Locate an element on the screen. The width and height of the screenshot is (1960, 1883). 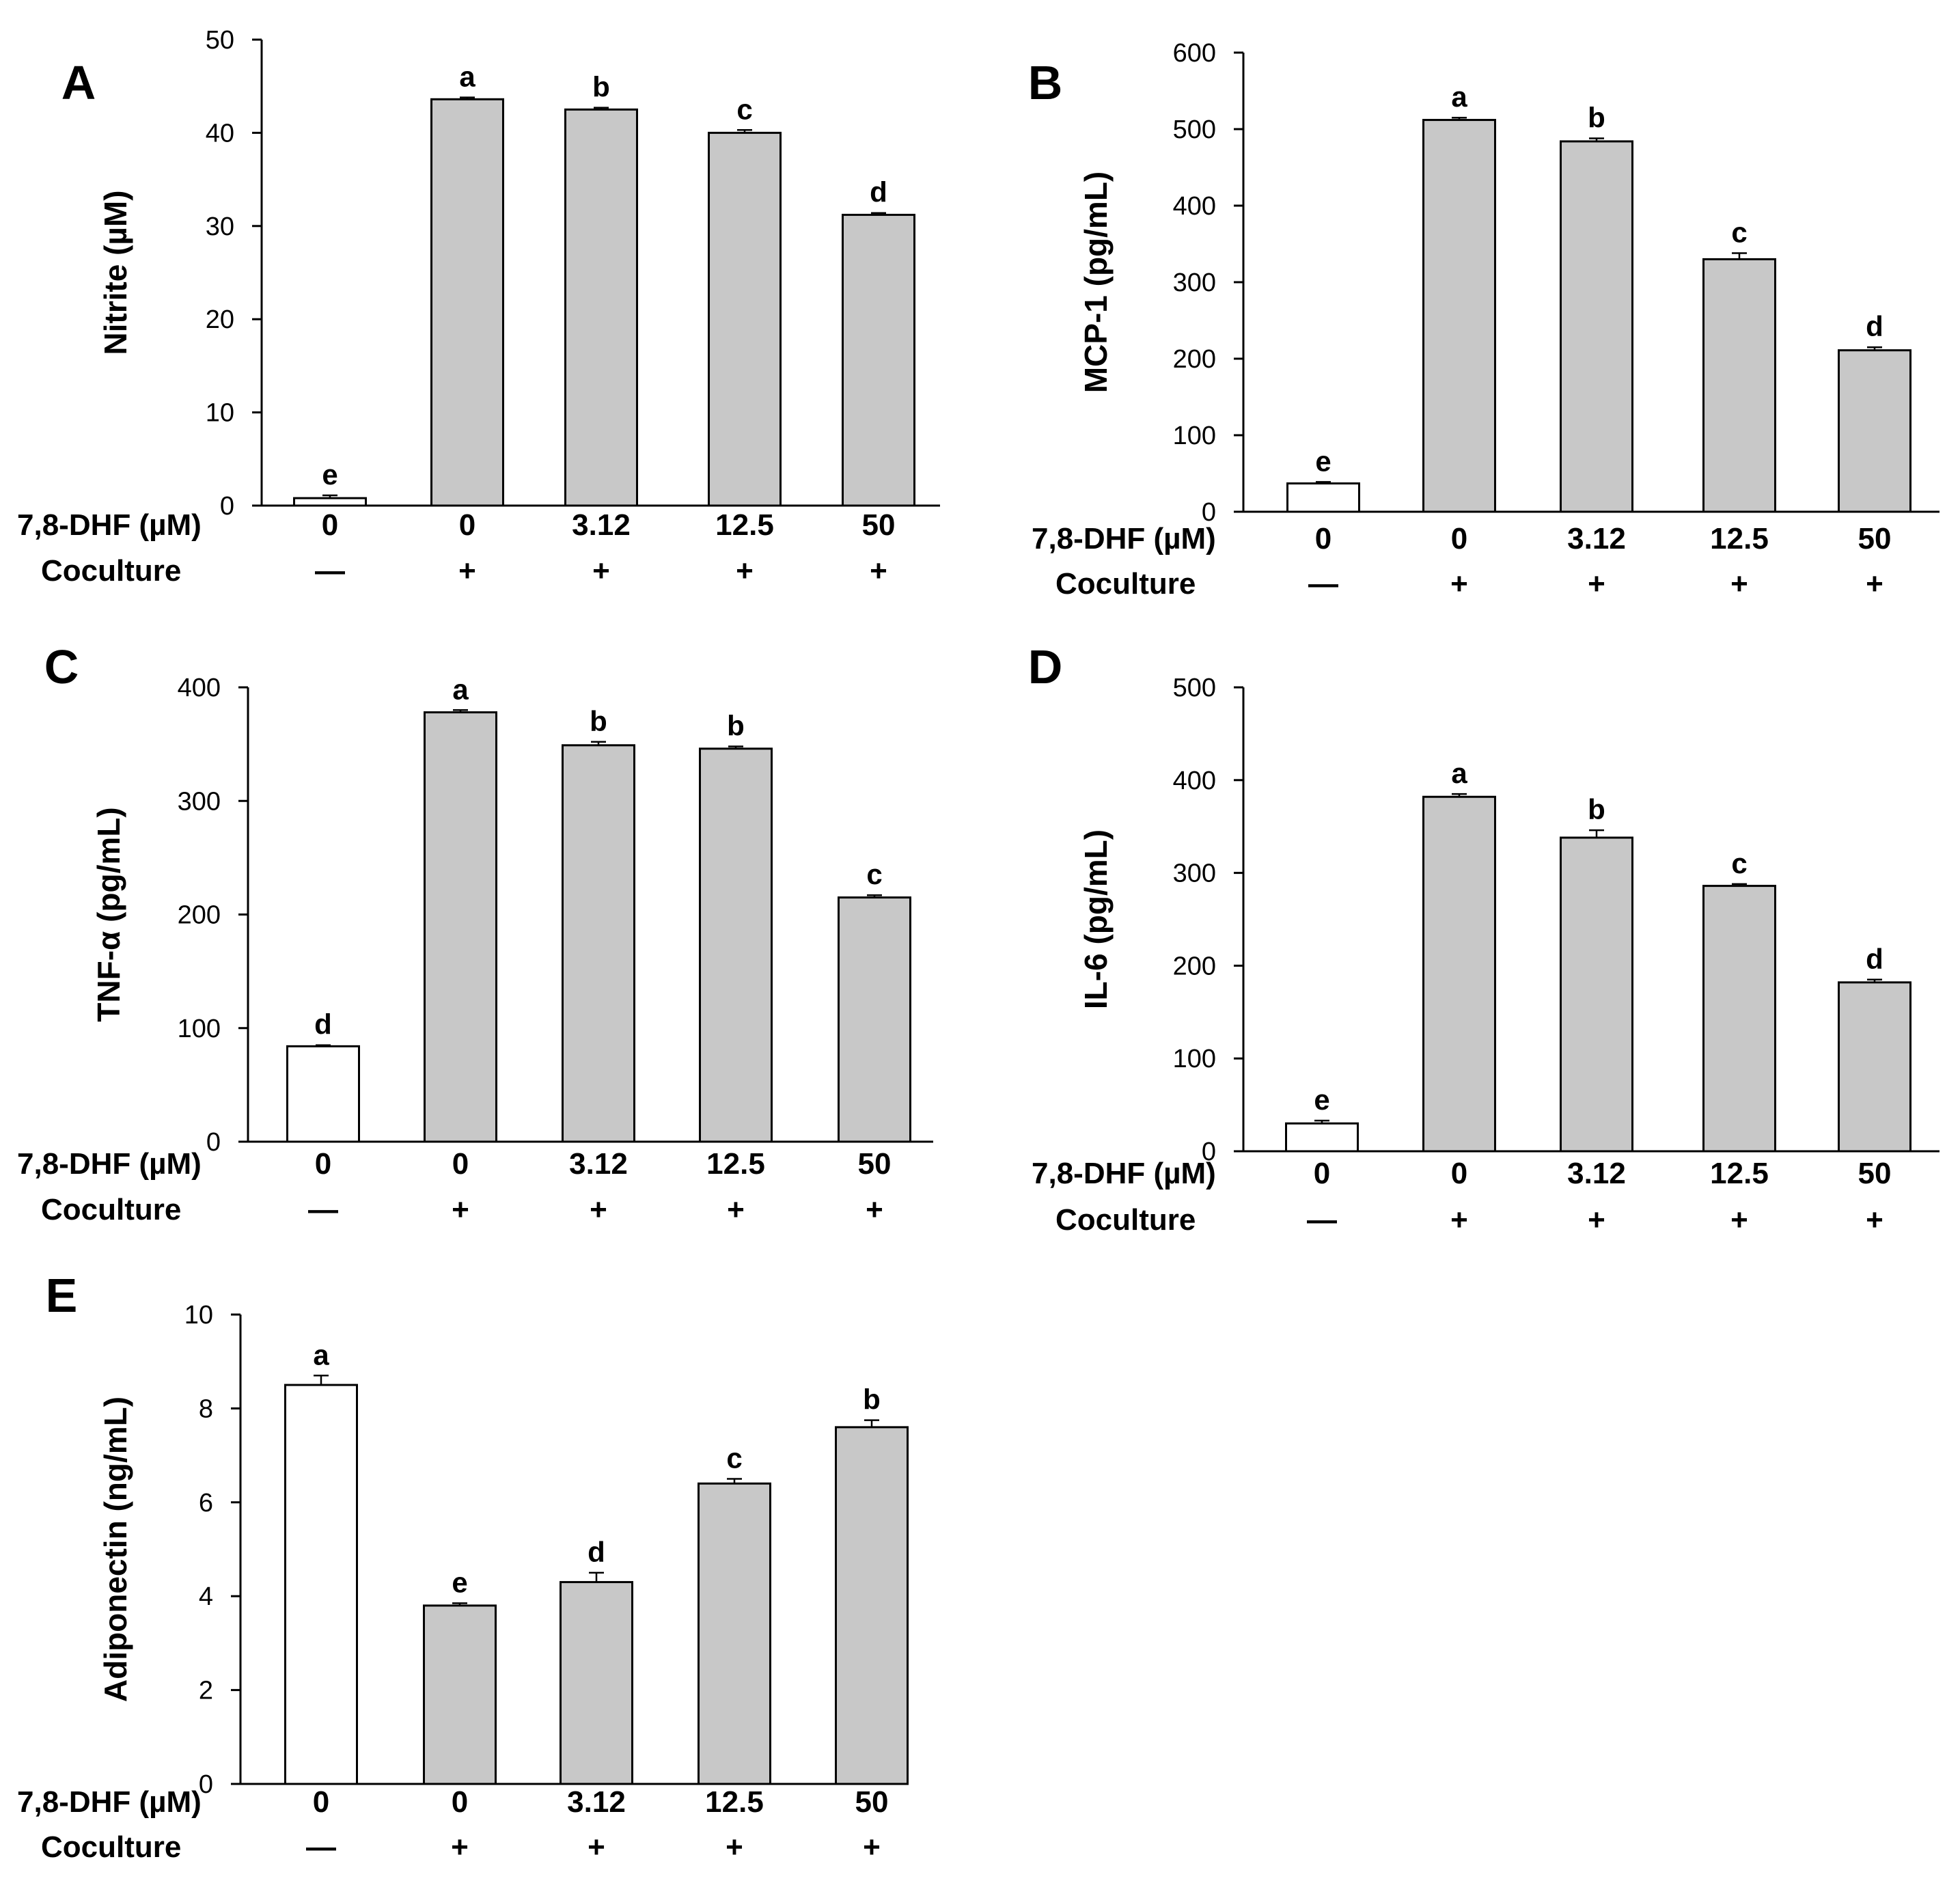
panel-b-coculture-row-label: Coculture is located at coordinates (1126, 584).